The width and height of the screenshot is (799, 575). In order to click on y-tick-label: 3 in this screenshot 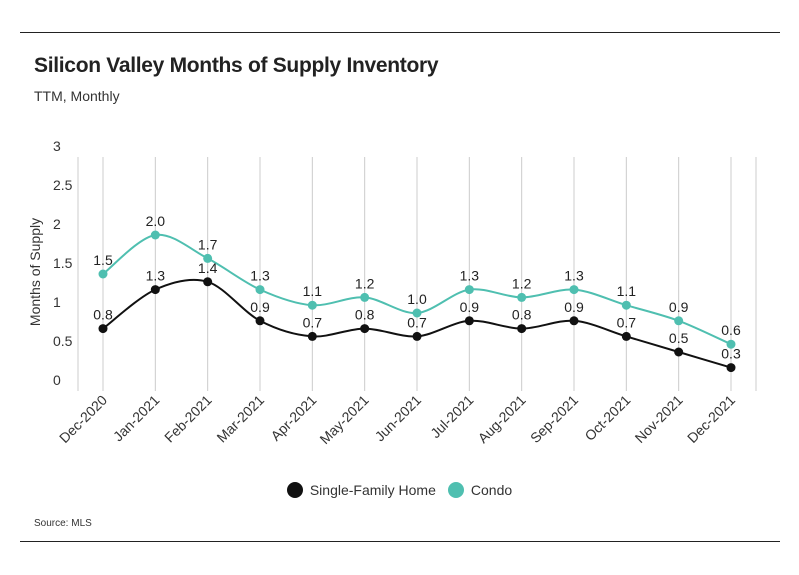, I will do `click(57, 146)`.